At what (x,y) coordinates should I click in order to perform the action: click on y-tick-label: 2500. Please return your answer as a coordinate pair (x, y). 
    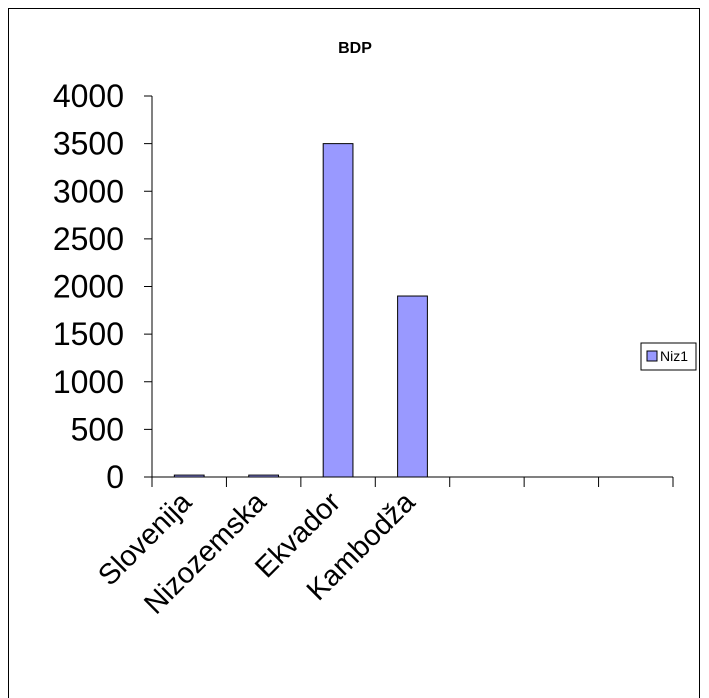
    Looking at the image, I should click on (88, 239).